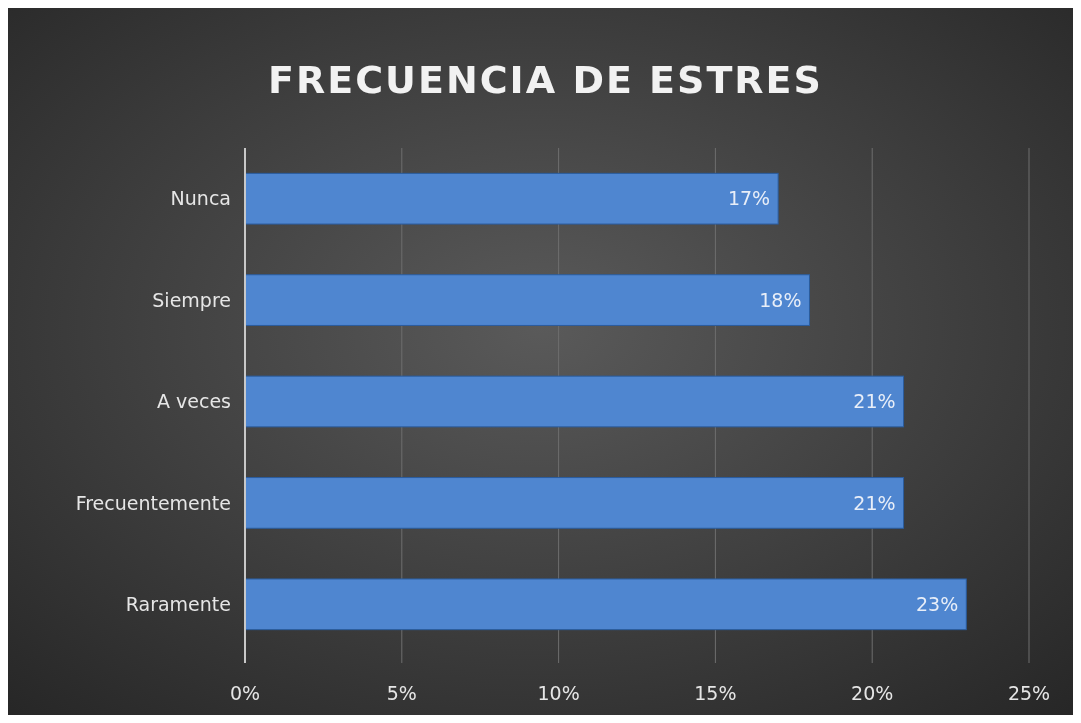 The height and width of the screenshot is (723, 1081). What do you see at coordinates (545, 80) in the screenshot?
I see `chart-title: FRECUENCIA DE ESTRES` at bounding box center [545, 80].